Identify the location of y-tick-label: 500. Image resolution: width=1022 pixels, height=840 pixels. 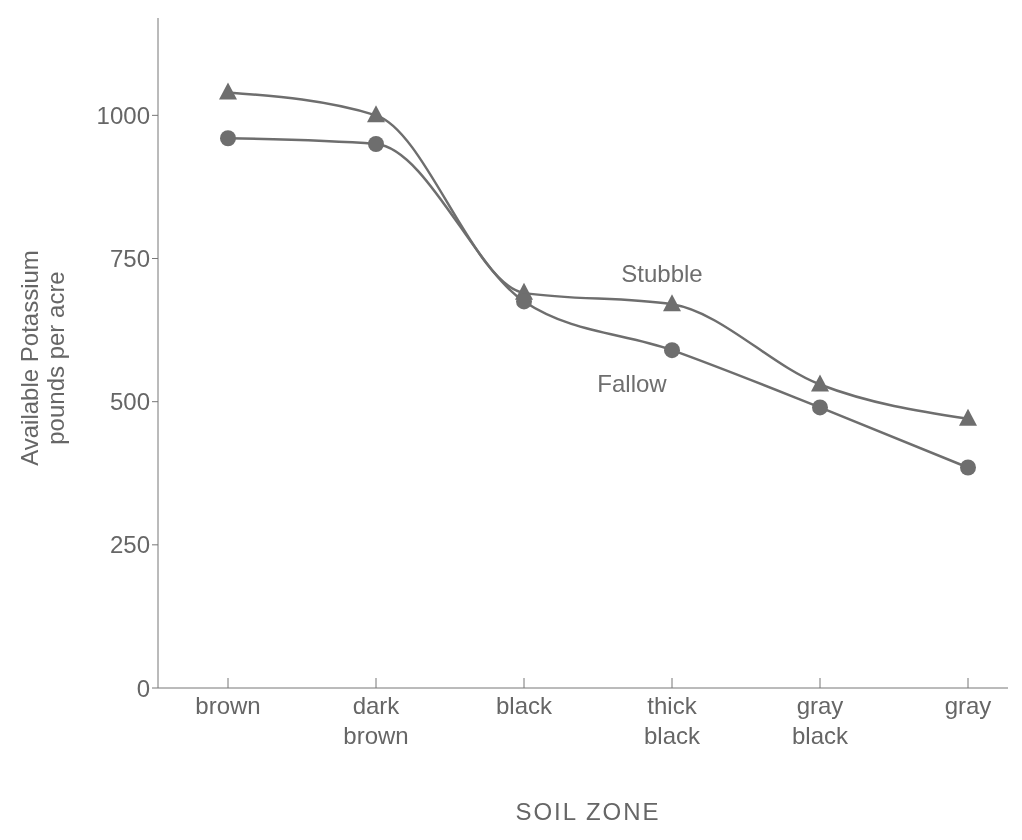
(129, 402).